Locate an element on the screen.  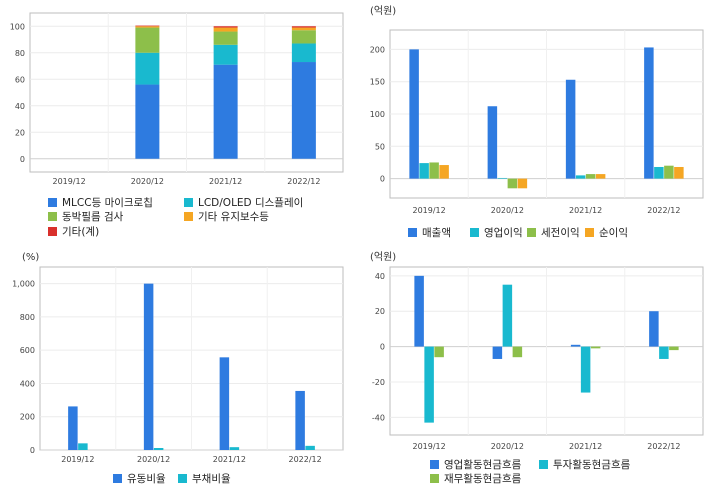
y-tick-label: 1,000 is located at coordinates (23, 284).